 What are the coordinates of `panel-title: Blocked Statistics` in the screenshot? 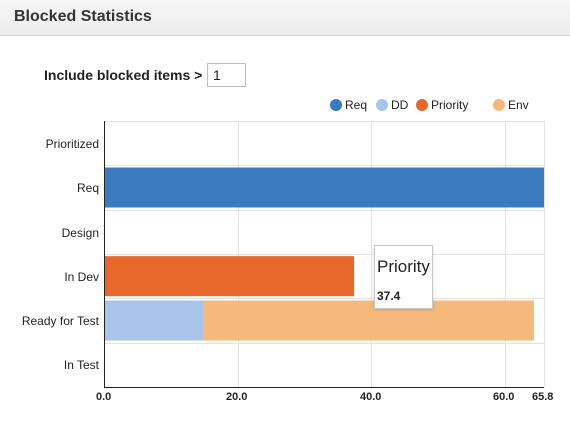 It's located at (83, 16).